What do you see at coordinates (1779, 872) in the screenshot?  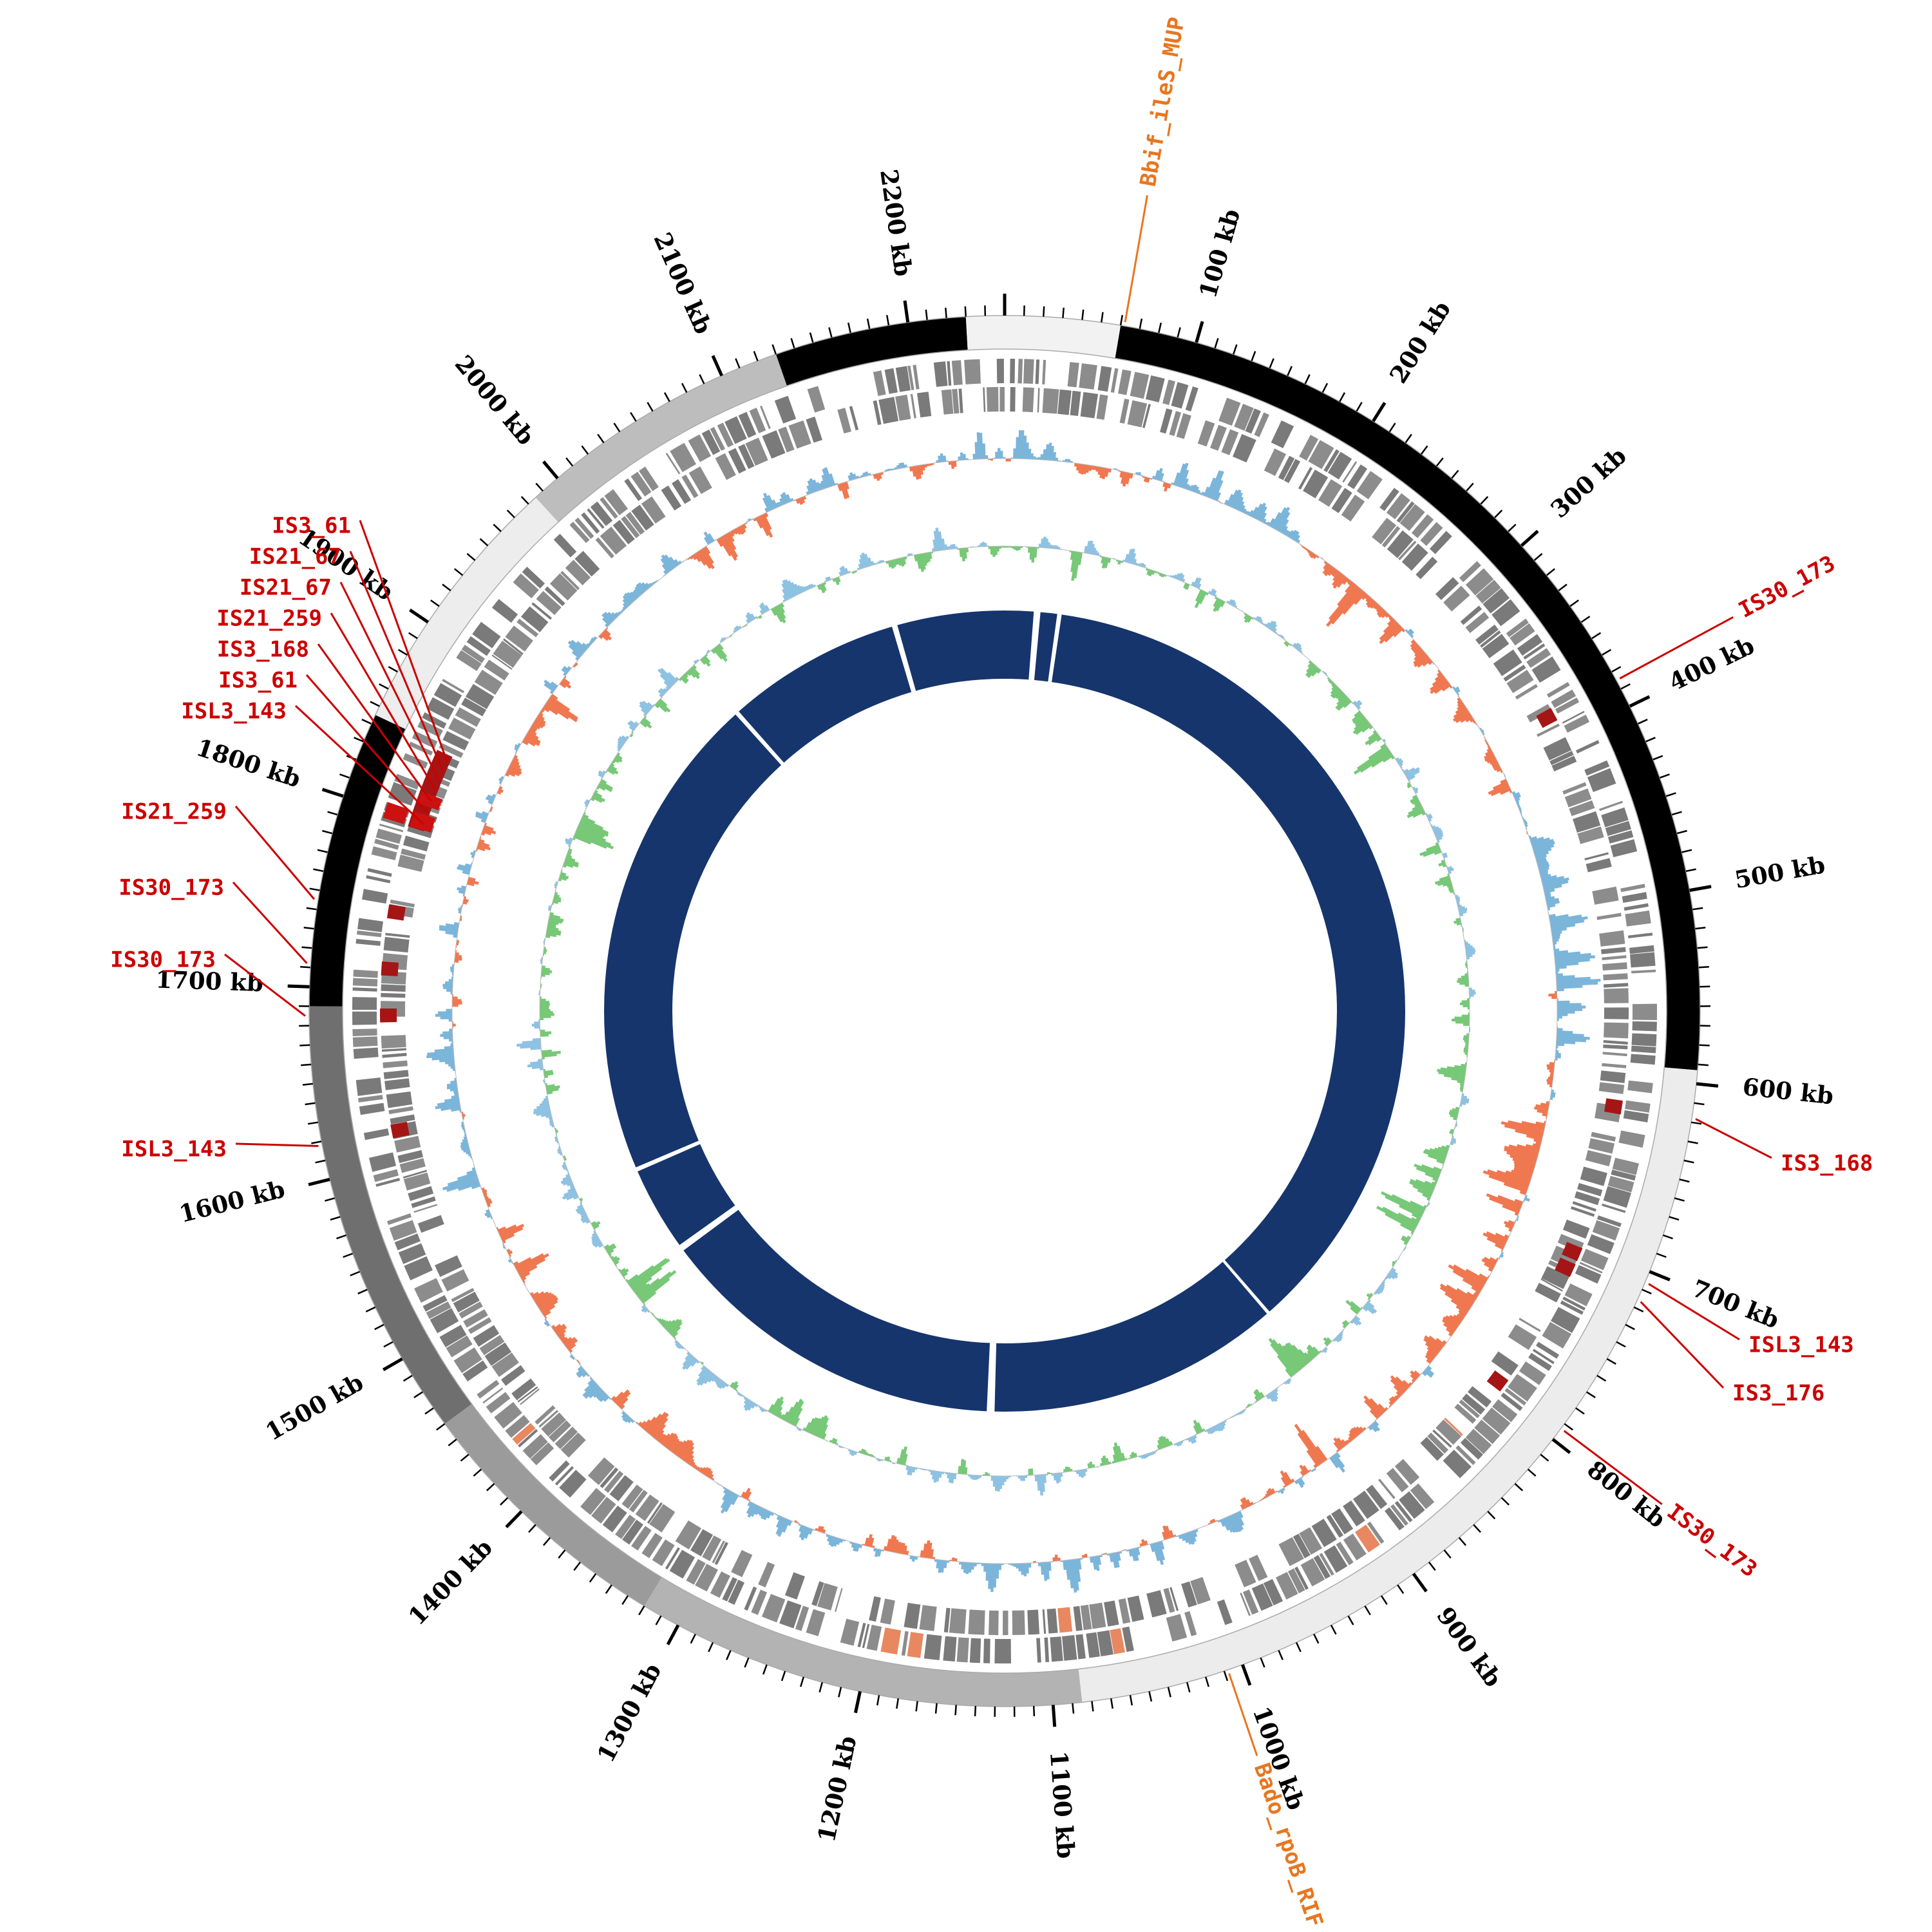 I see `tick-label: 500 kb` at bounding box center [1779, 872].